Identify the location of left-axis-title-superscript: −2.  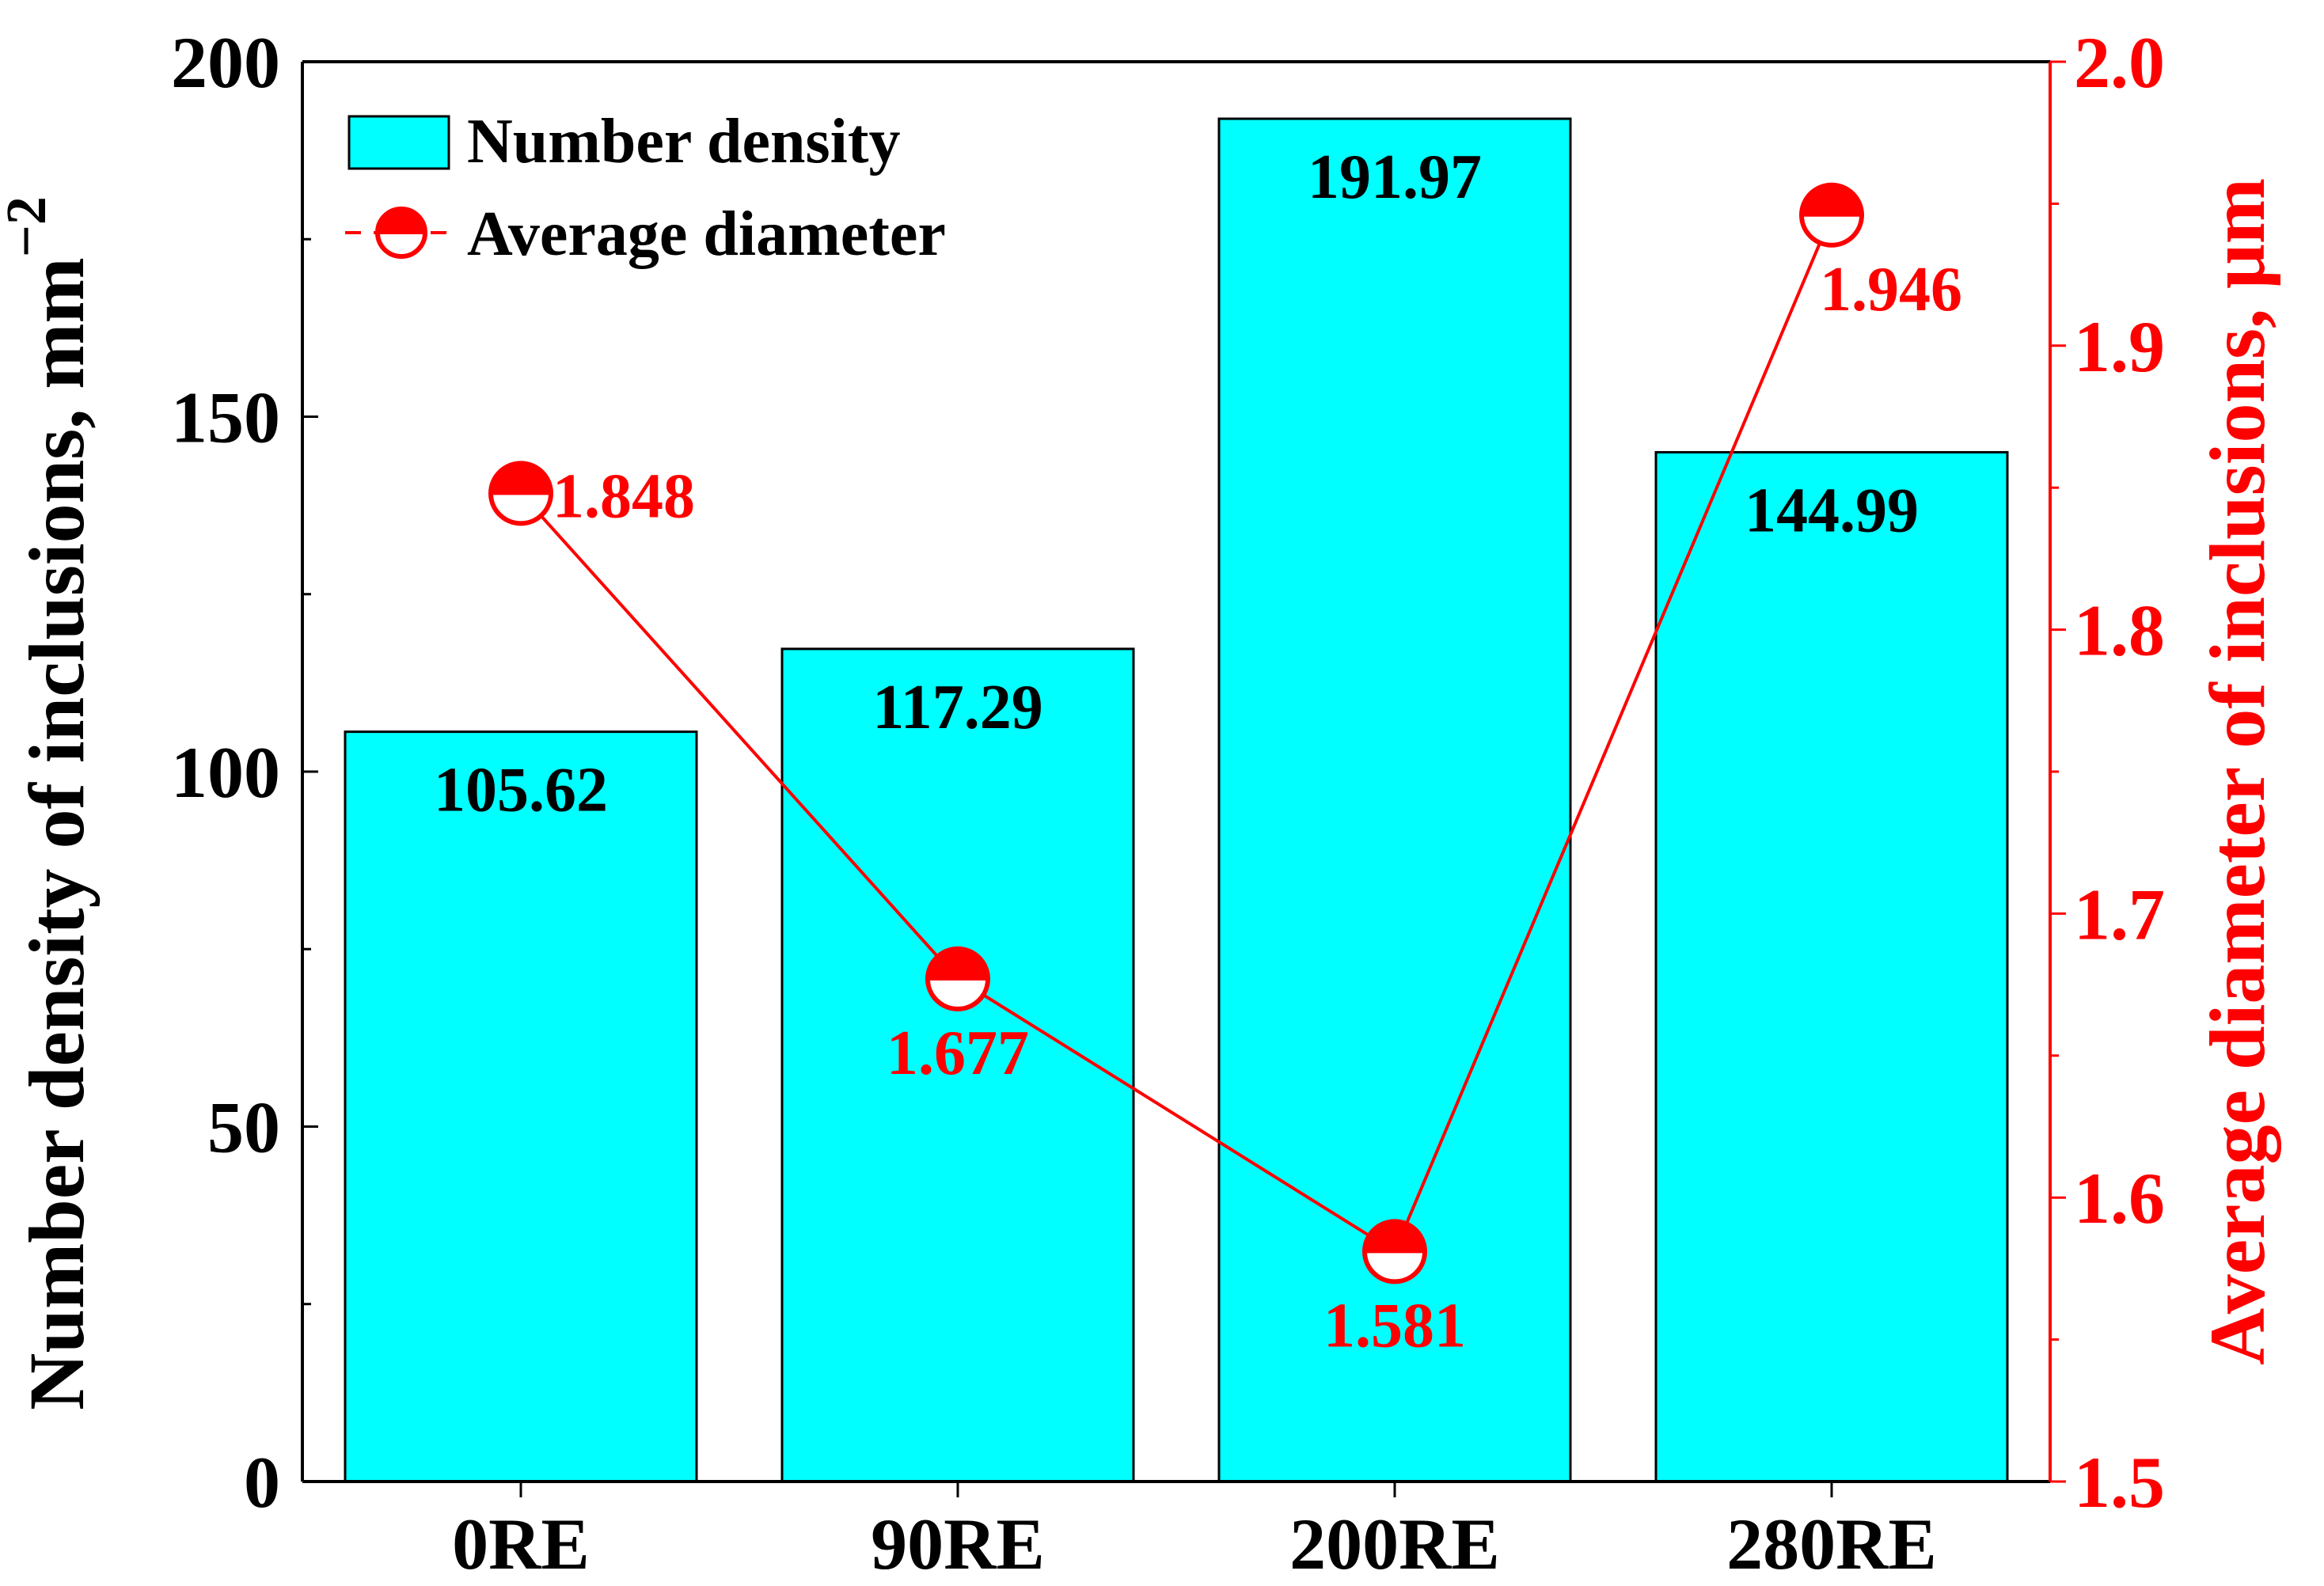
(29, 227).